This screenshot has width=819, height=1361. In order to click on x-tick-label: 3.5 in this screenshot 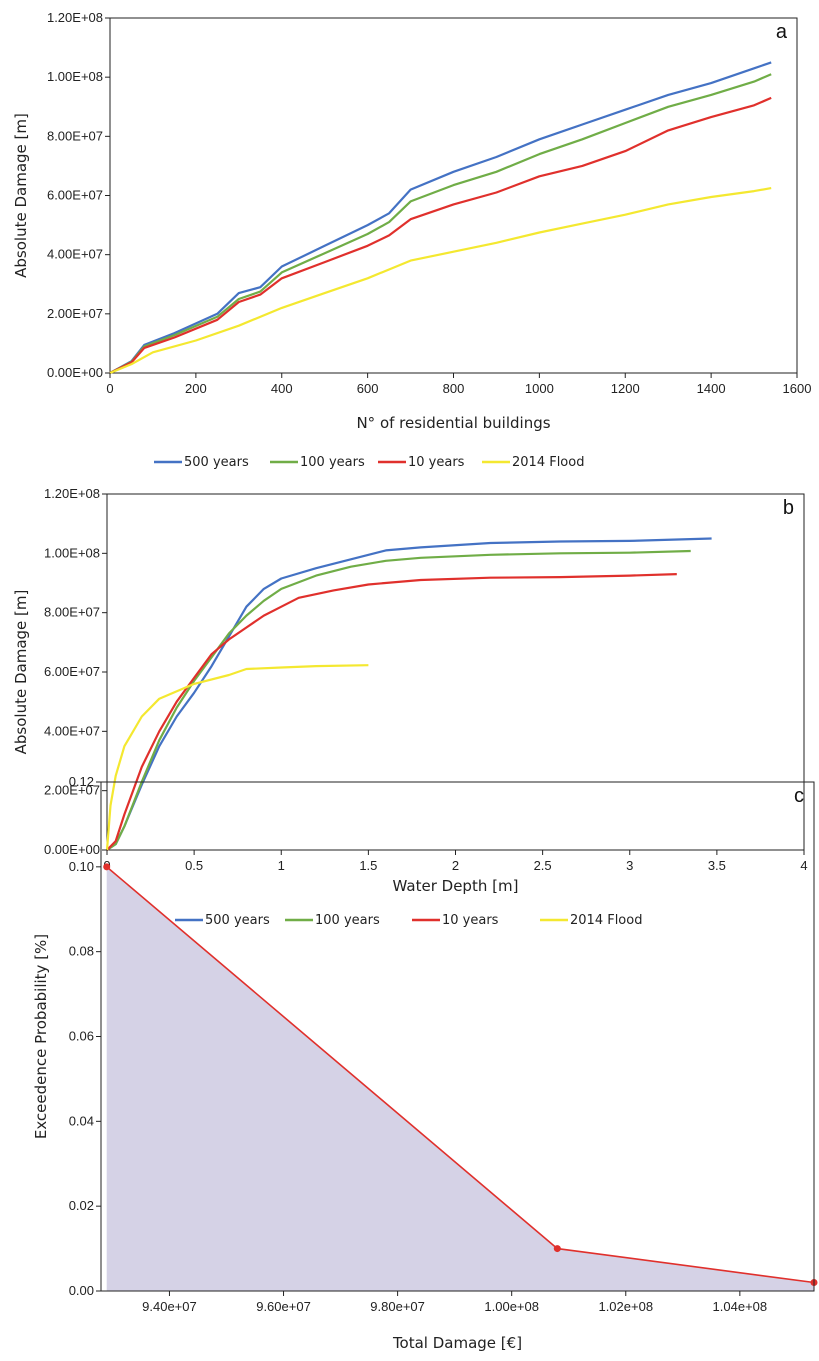, I will do `click(717, 865)`.